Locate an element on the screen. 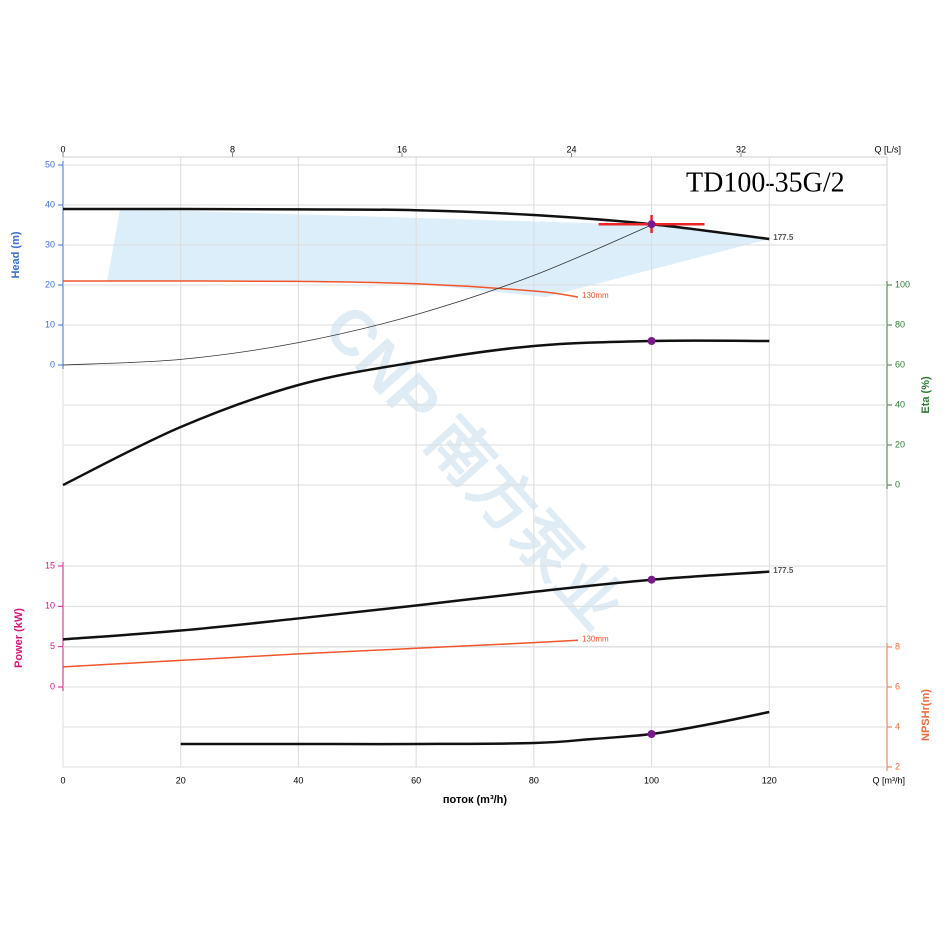 This screenshot has height=950, width=950. y-axis-title: NPSHr(m) is located at coordinates (926, 715).